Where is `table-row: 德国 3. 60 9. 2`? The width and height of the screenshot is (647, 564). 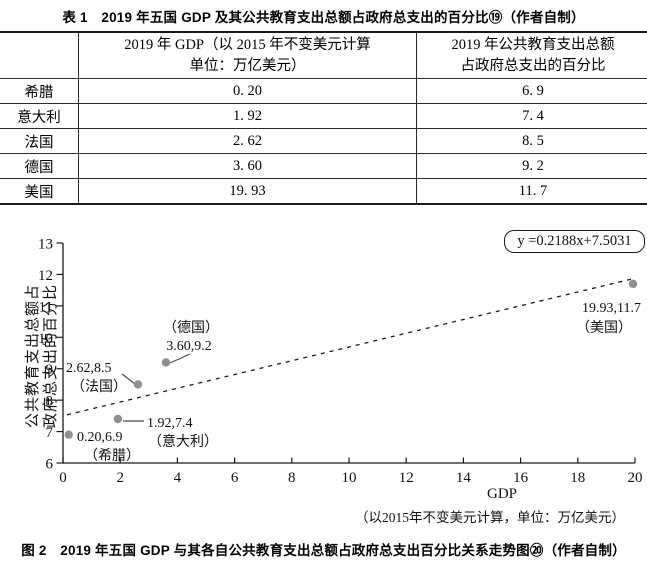
table-row: 德国 3. 60 9. 2 is located at coordinates (323, 166).